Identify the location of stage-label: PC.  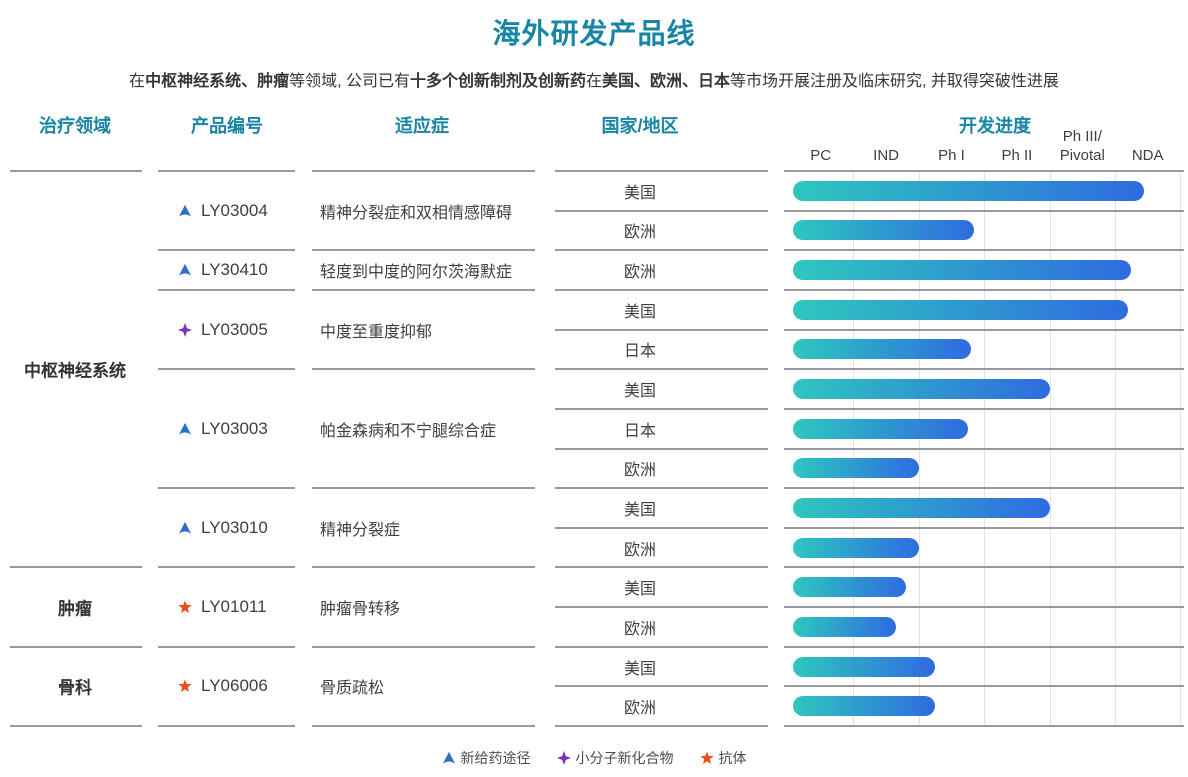
(821, 155).